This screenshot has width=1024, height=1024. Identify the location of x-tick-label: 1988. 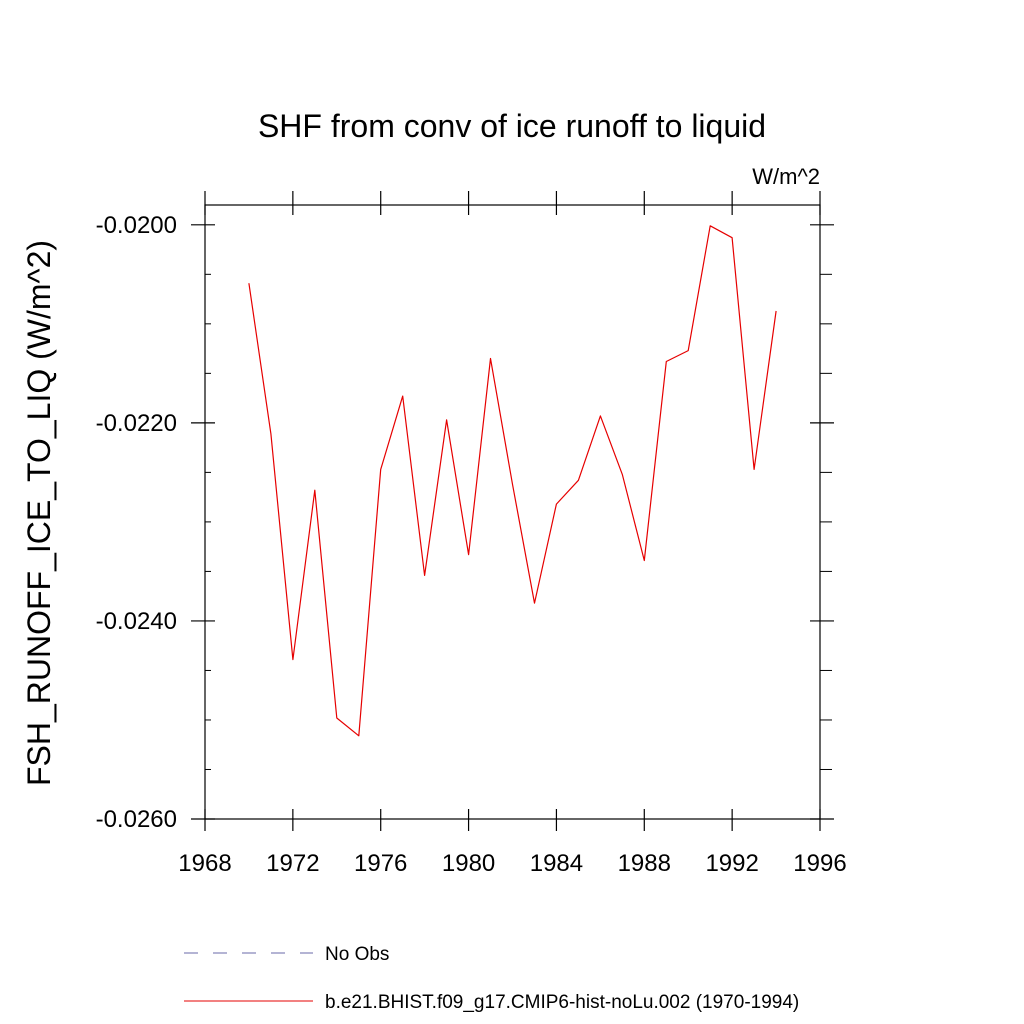
(644, 863).